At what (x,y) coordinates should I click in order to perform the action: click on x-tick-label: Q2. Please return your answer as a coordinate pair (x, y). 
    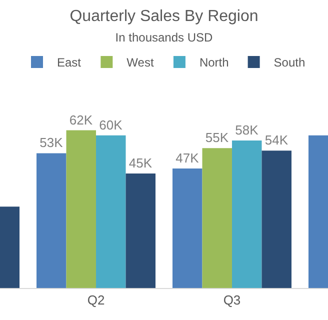
    Looking at the image, I should click on (96, 300).